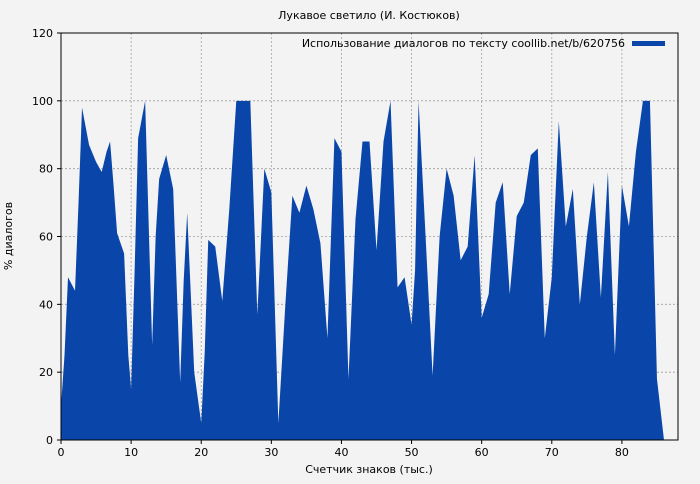  I want to click on x-tick-label: 40, so click(341, 452).